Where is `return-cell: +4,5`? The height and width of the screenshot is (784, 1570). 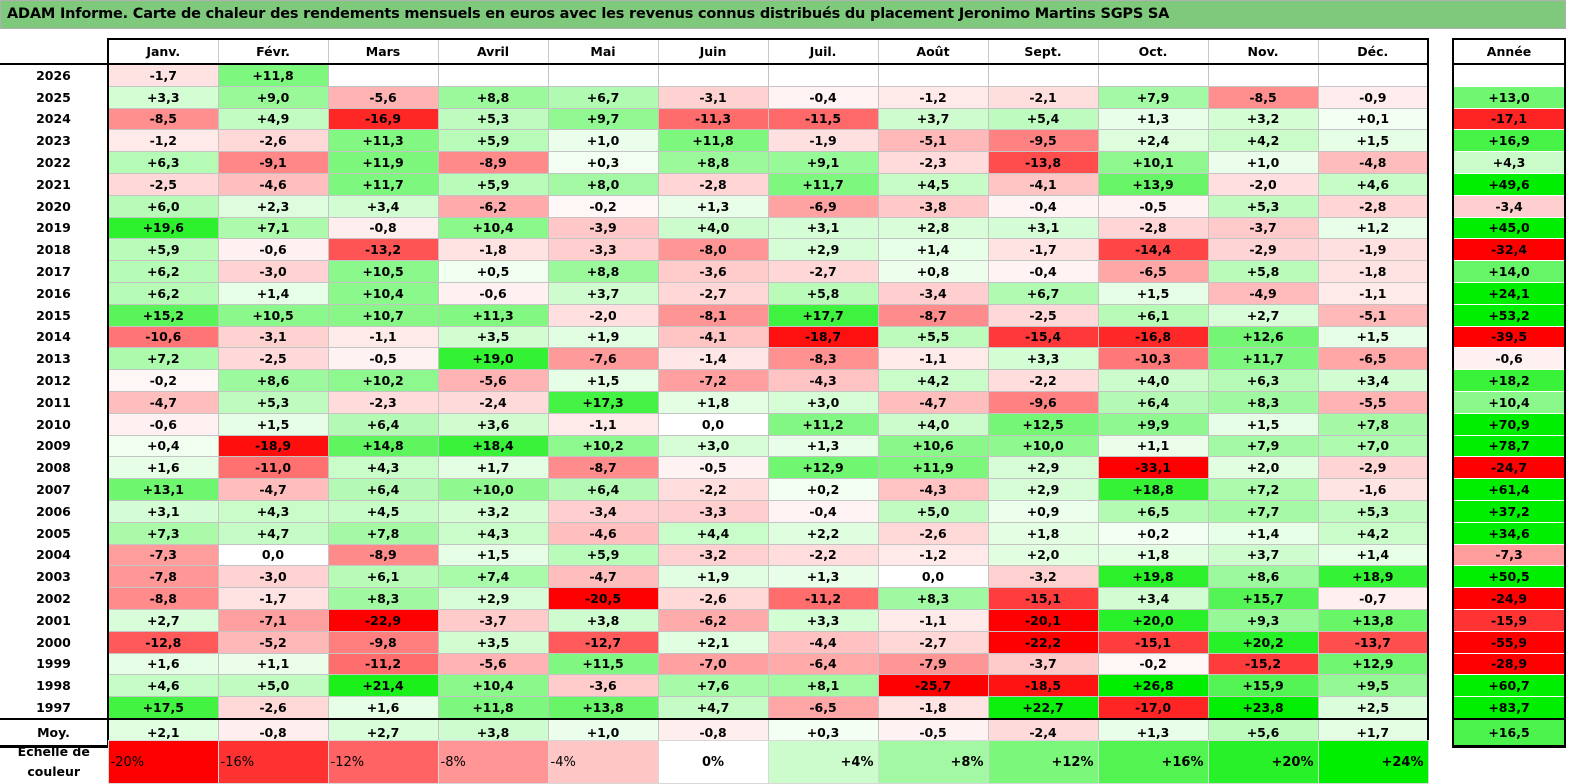 return-cell: +4,5 is located at coordinates (933, 184).